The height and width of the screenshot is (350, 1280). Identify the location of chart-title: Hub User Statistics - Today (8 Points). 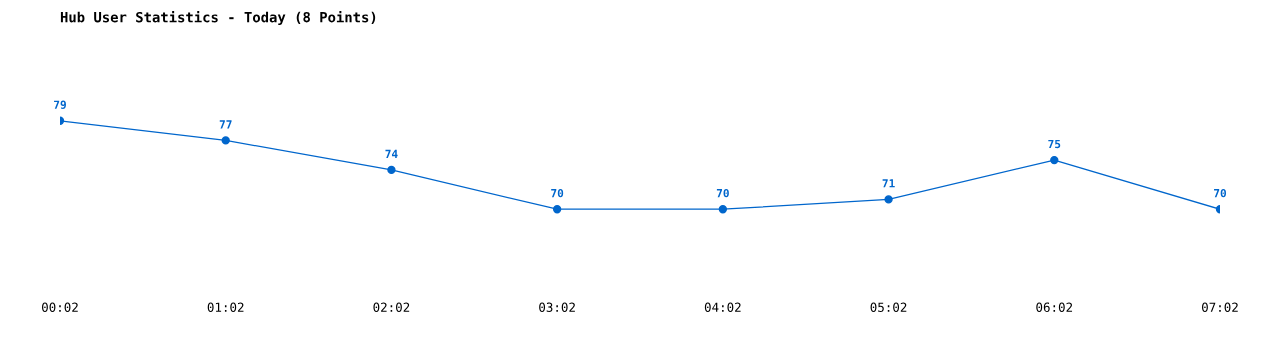
(218, 18).